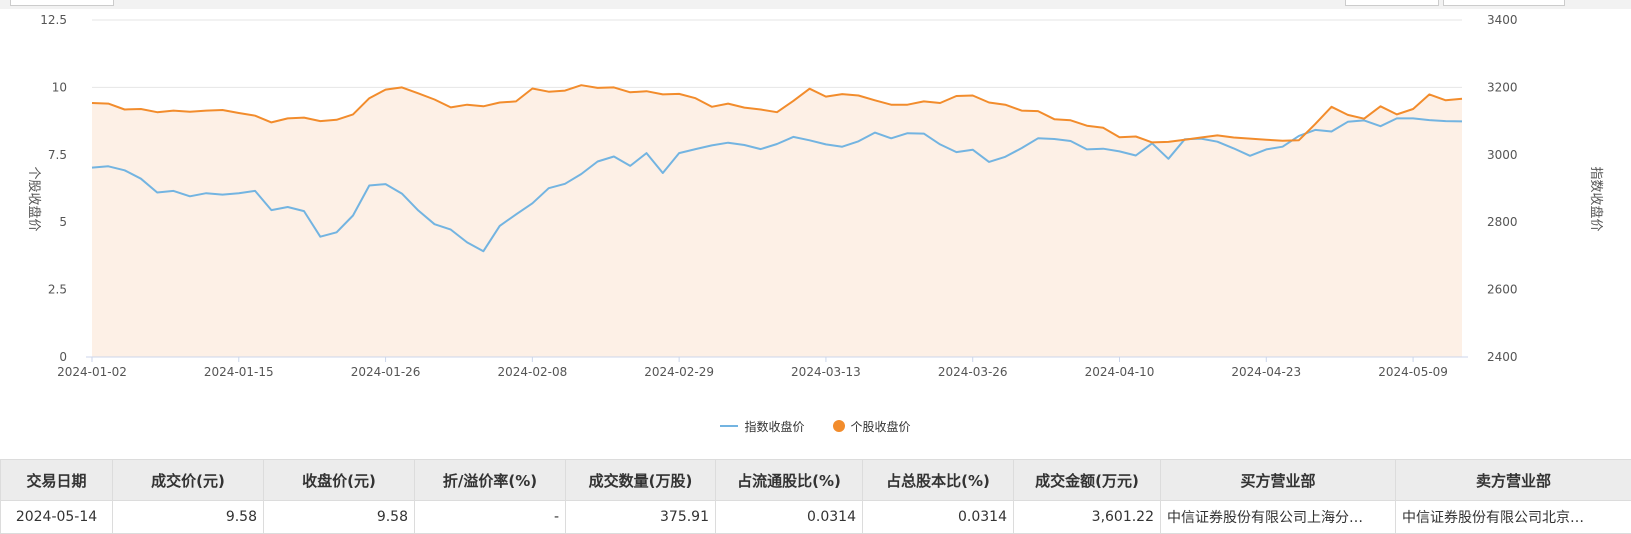 This screenshot has width=1631, height=534. What do you see at coordinates (641, 517) in the screenshot?
I see `cell-volume: 375.91` at bounding box center [641, 517].